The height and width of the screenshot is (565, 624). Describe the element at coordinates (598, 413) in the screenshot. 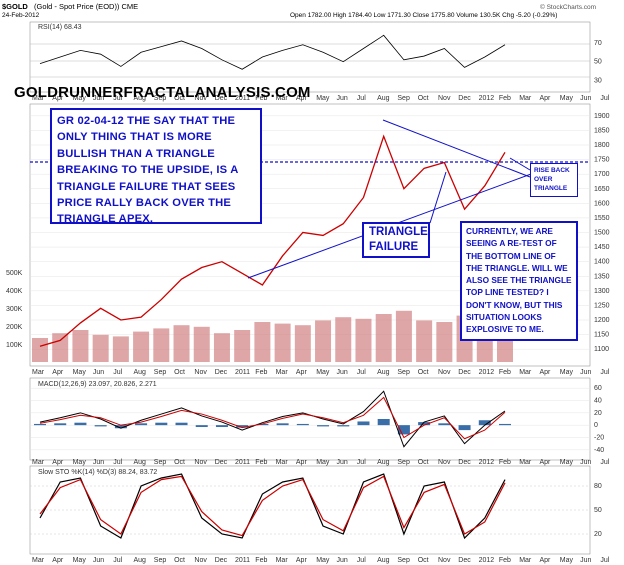

I see `macd-tick-label: 20` at that location.